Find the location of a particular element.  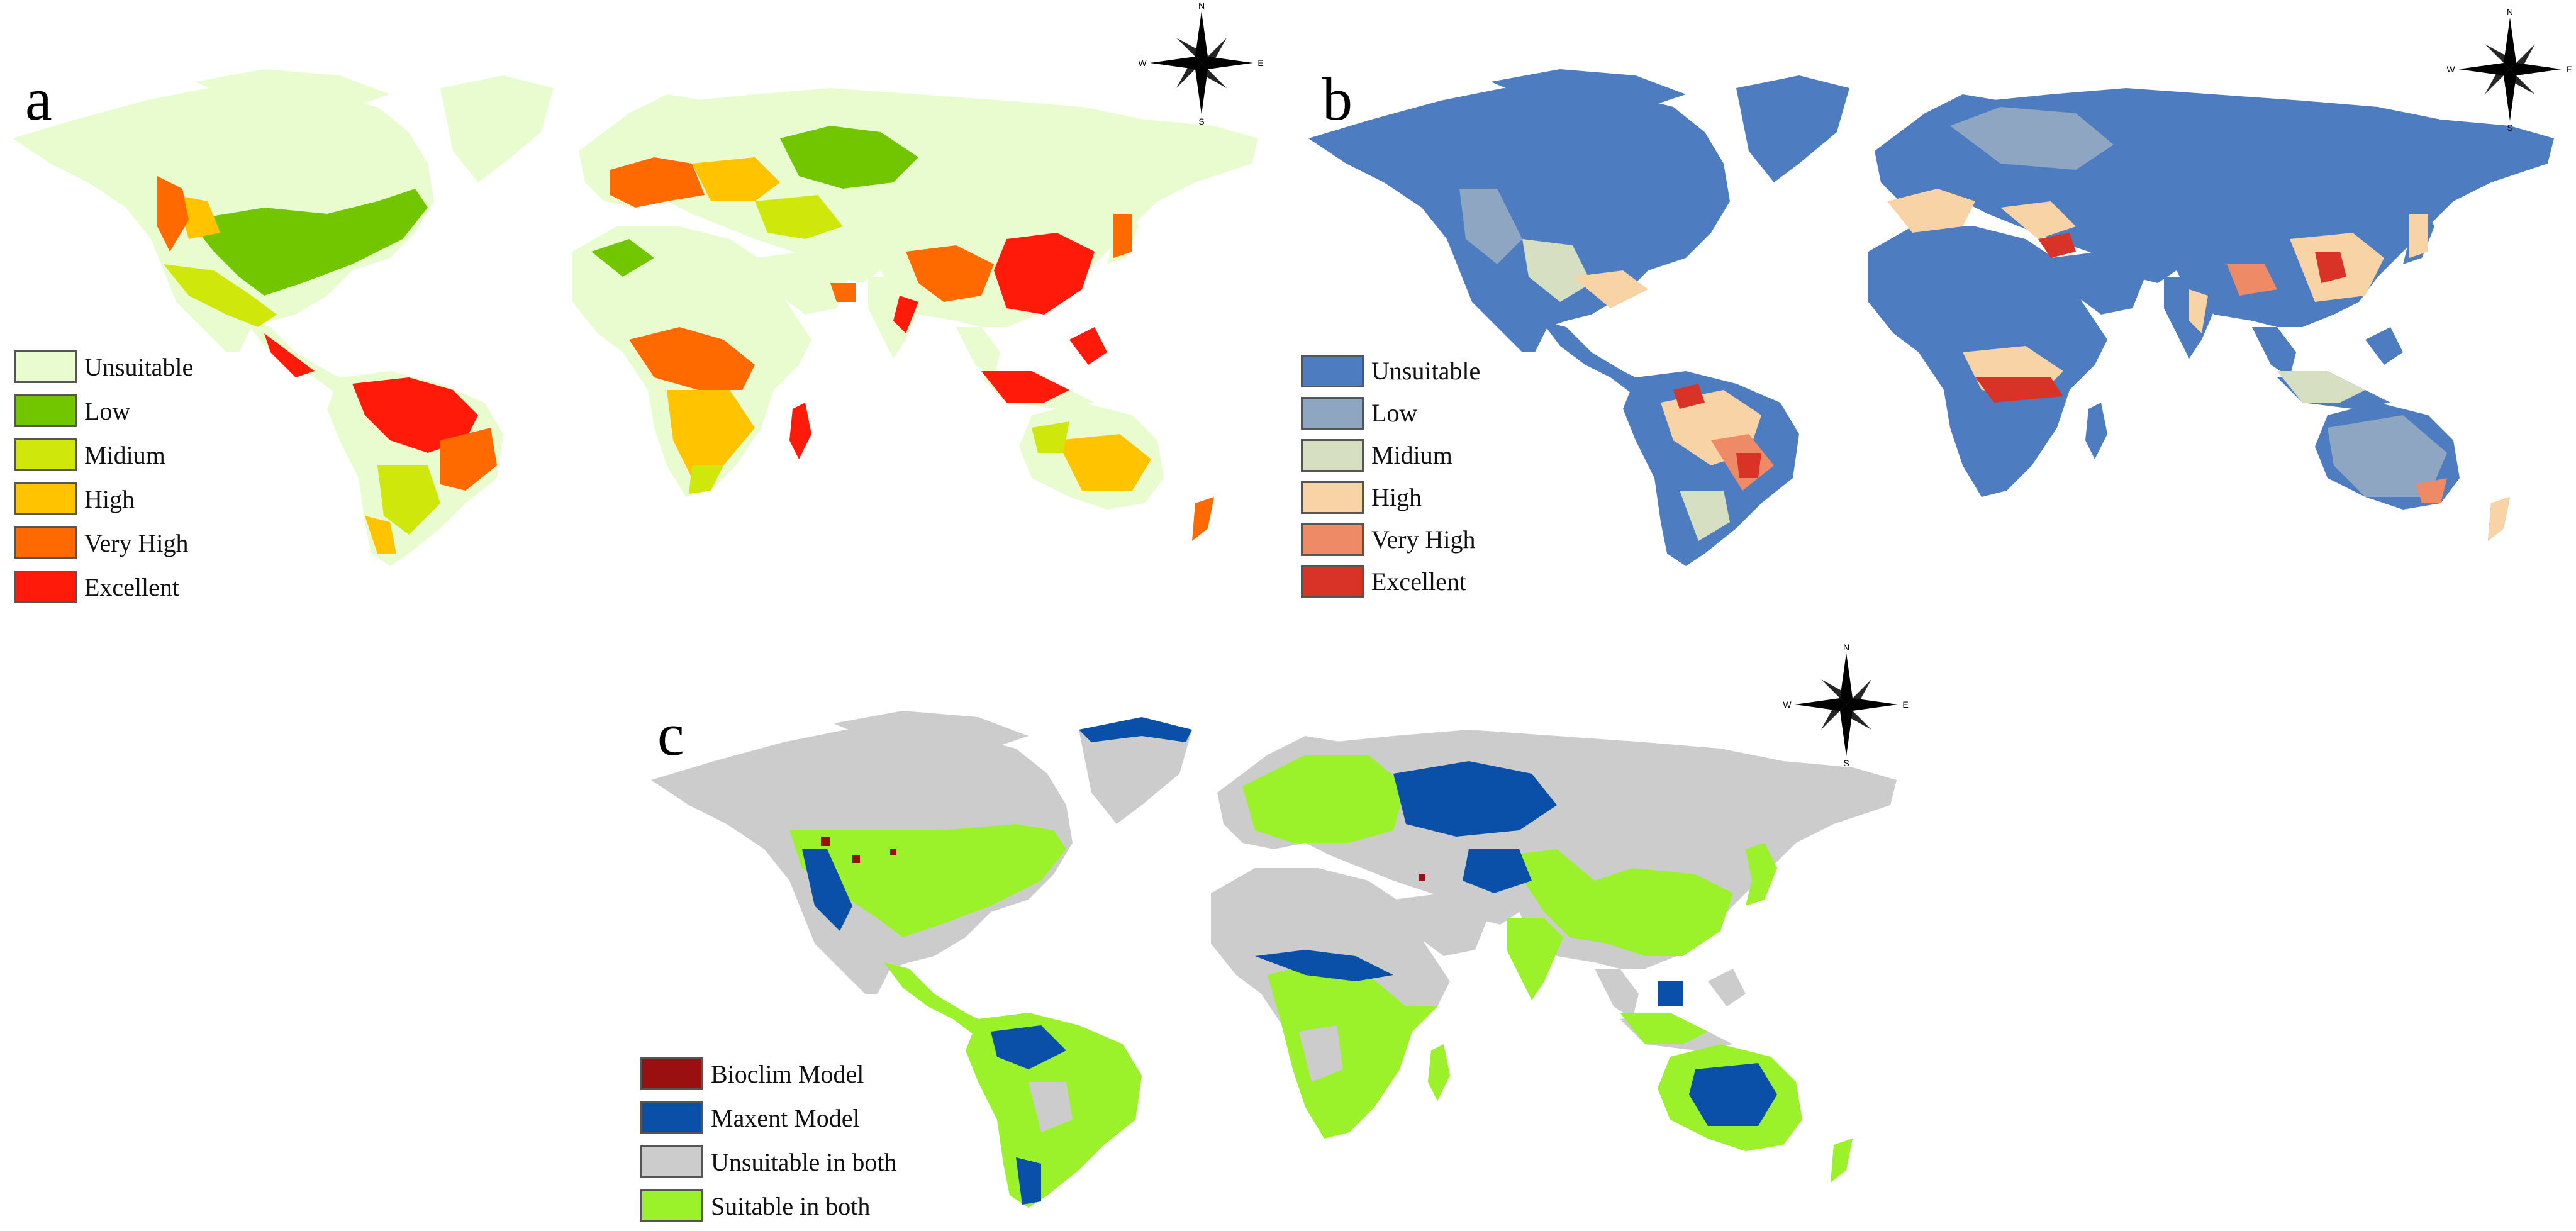

legend-item: Unsuitable in both is located at coordinates (768, 1162).